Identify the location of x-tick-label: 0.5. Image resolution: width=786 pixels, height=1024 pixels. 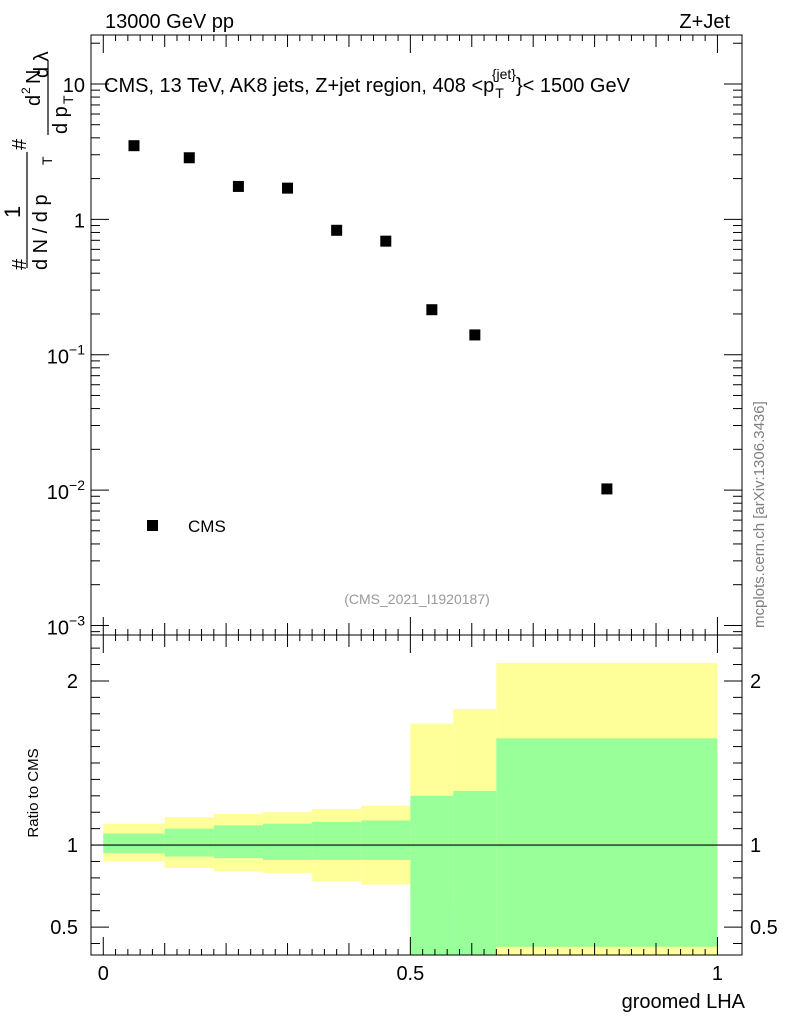
(410, 974).